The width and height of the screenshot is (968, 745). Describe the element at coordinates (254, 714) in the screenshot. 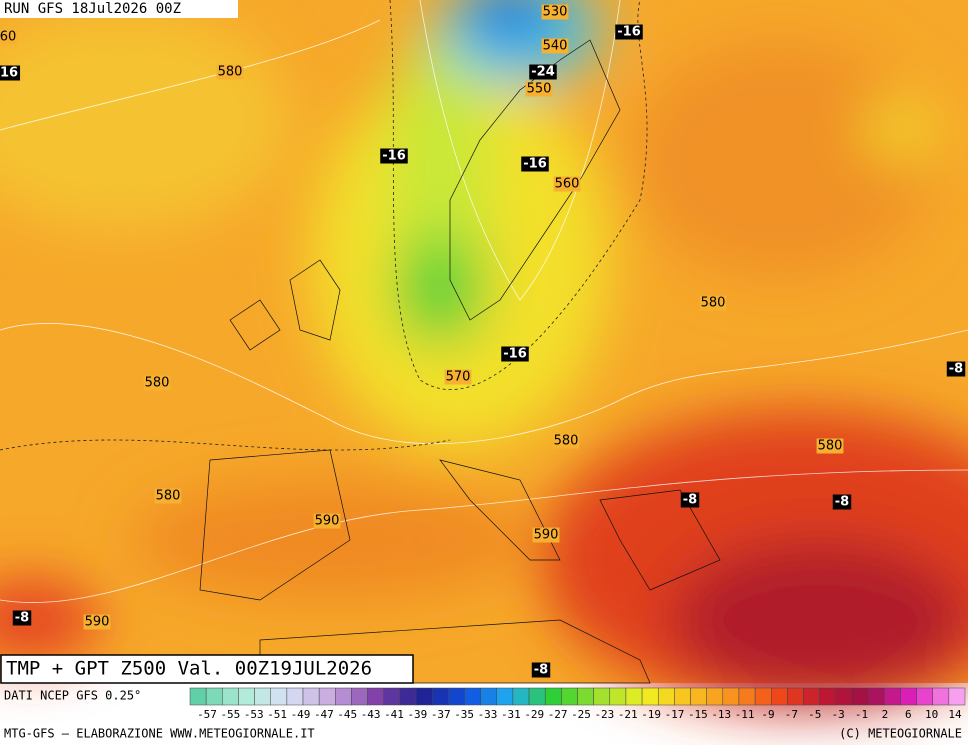

I see `colorbar-label: -53` at that location.